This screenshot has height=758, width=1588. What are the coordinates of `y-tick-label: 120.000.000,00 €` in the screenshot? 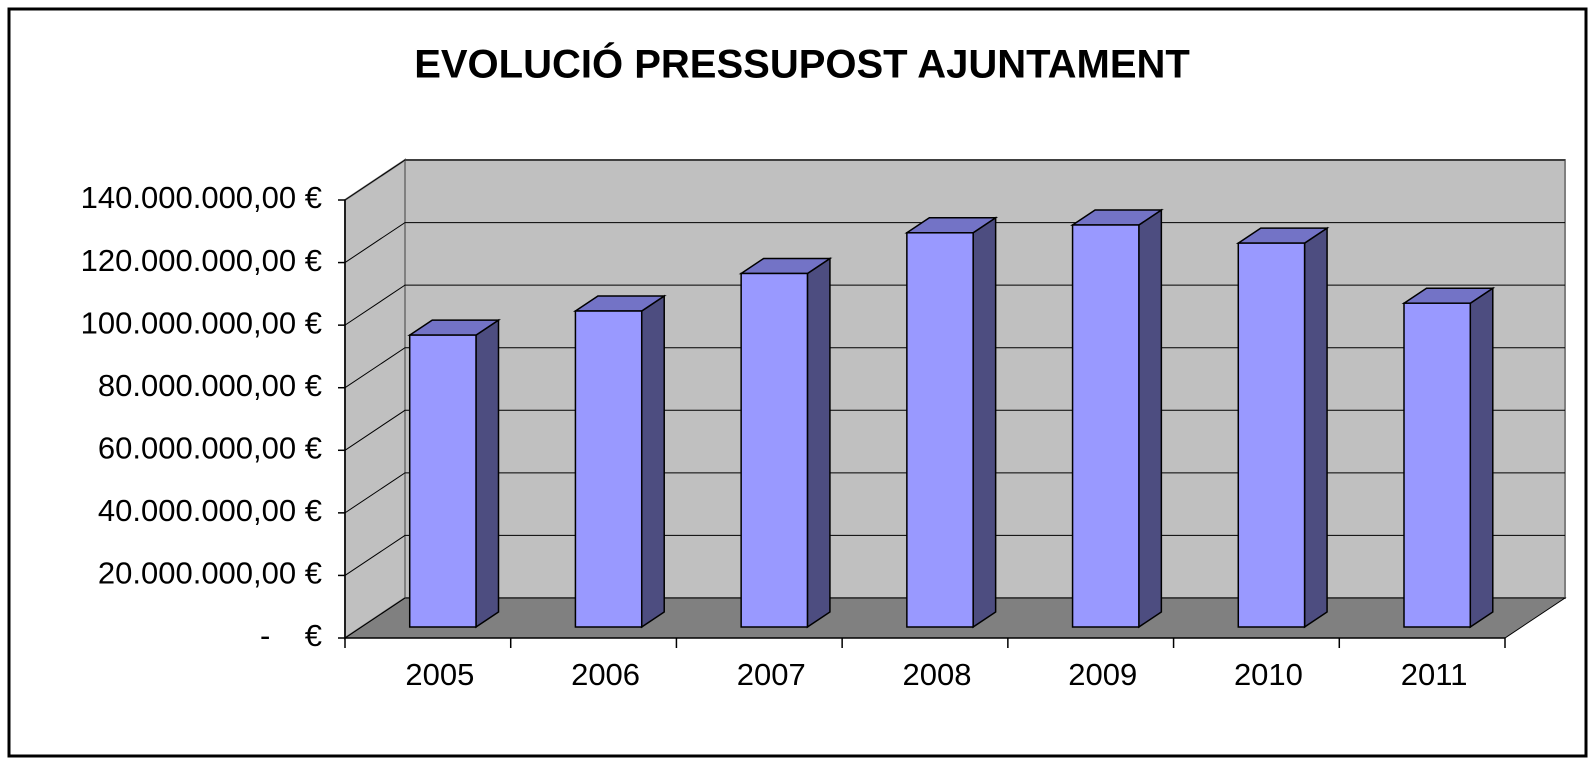 It's located at (201, 260).